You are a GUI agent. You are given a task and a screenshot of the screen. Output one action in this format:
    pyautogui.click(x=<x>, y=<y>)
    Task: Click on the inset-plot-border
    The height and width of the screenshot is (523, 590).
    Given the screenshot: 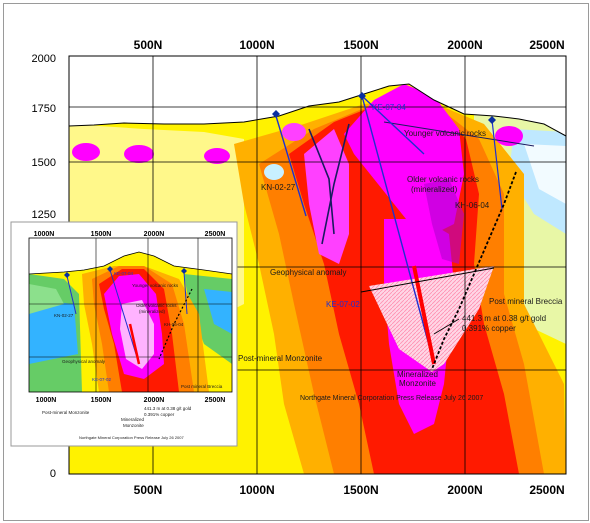 What is the action you would take?
    pyautogui.click(x=130, y=315)
    